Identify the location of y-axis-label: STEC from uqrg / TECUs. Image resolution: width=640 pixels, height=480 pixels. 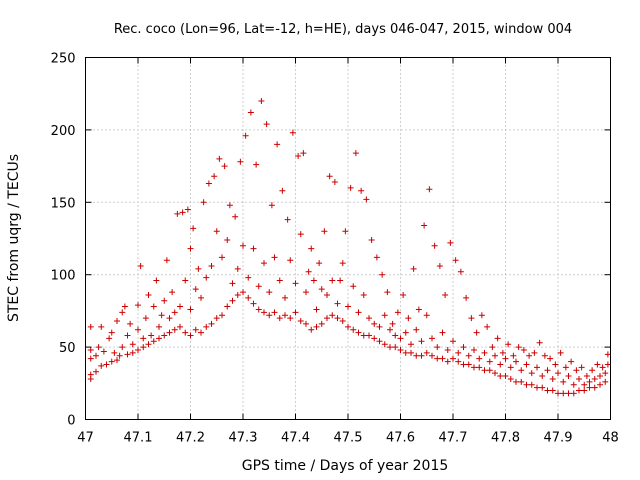
(14, 238).